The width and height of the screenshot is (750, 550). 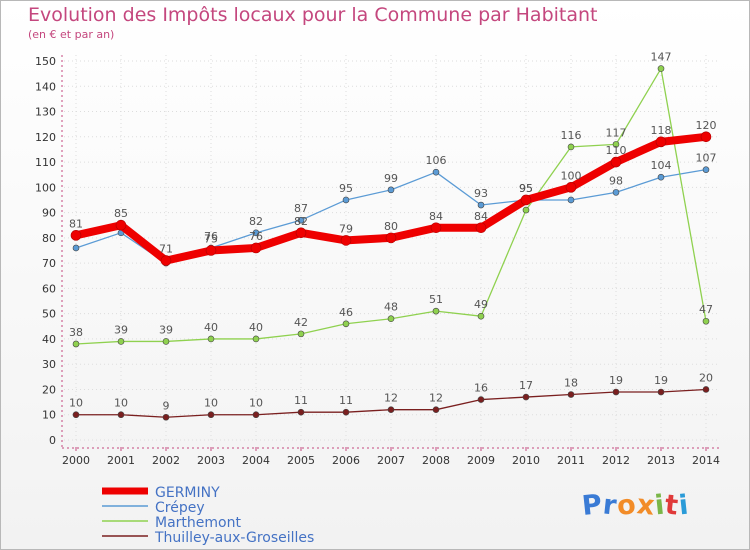 What do you see at coordinates (436, 299) in the screenshot?
I see `data-label: 51` at bounding box center [436, 299].